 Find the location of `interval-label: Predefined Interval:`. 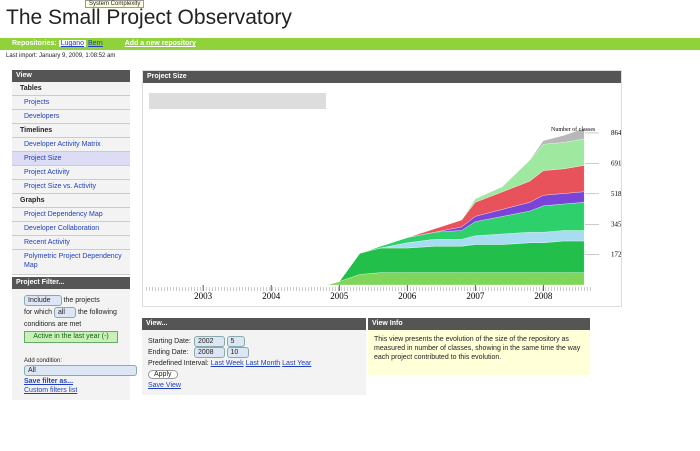

interval-label: Predefined Interval: is located at coordinates (178, 363).